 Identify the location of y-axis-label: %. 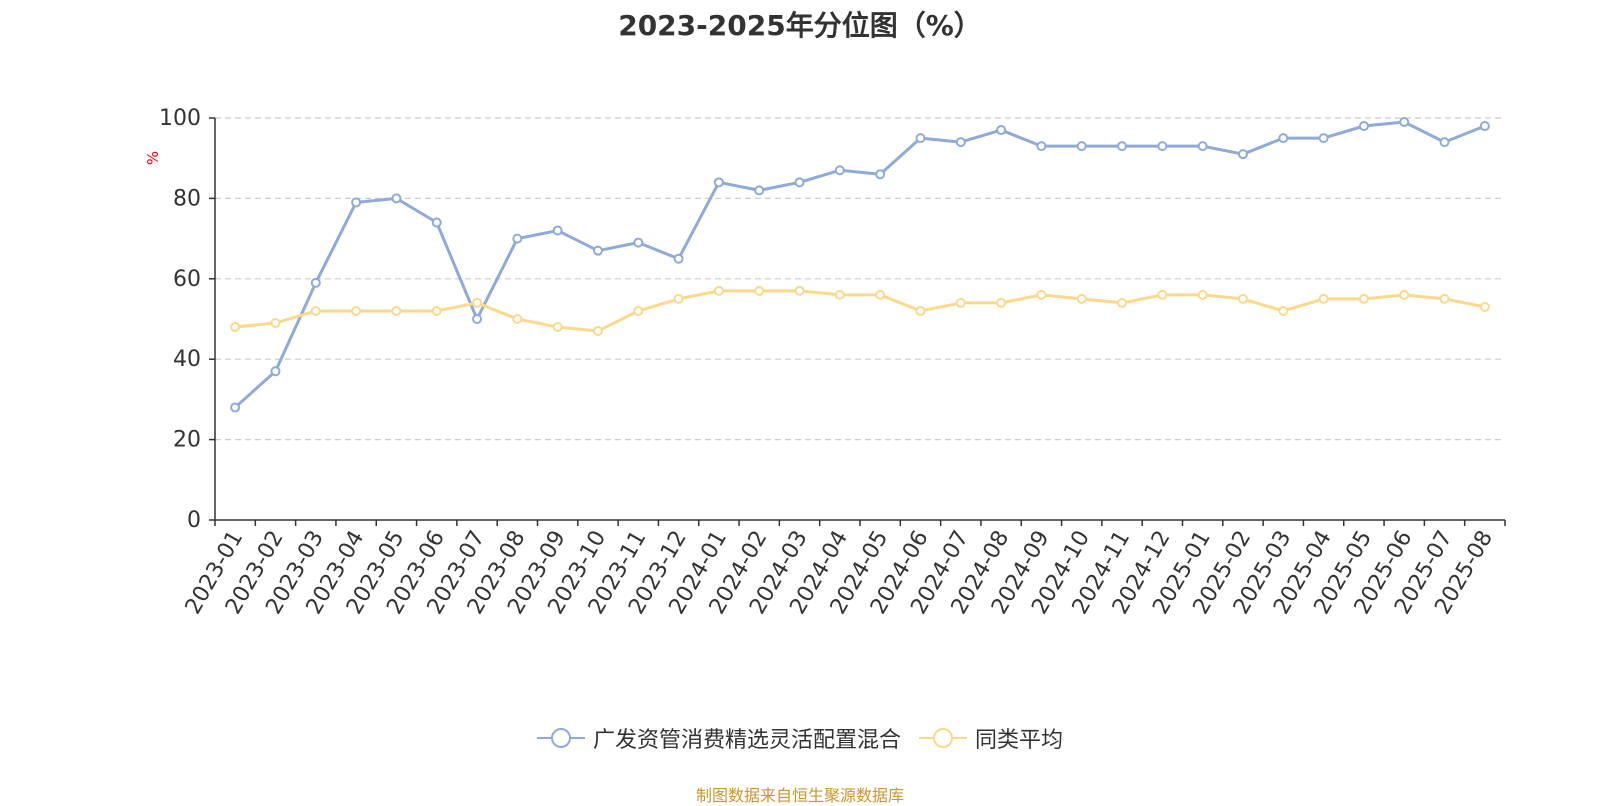
(153, 158).